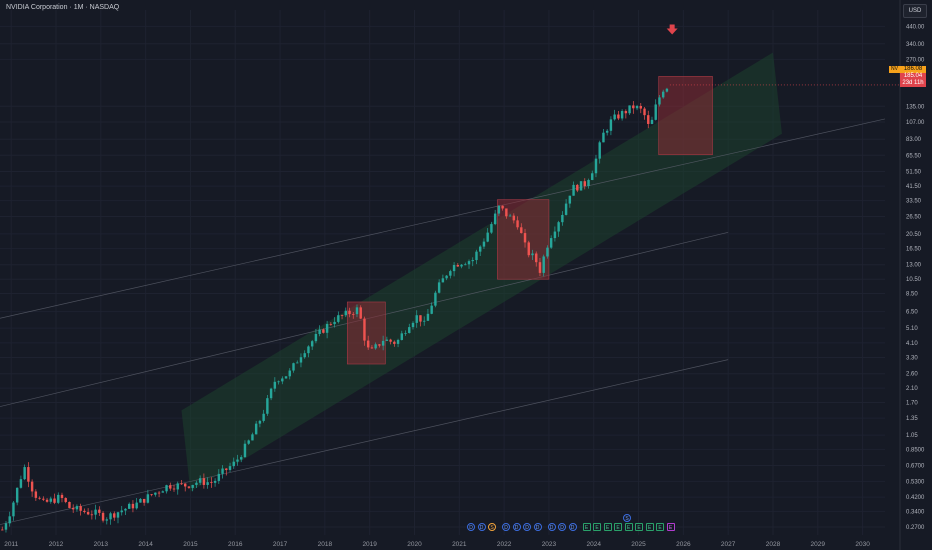 This screenshot has width=932, height=550. Describe the element at coordinates (915, 123) in the screenshot. I see `y-tick-label: 107.00` at that location.